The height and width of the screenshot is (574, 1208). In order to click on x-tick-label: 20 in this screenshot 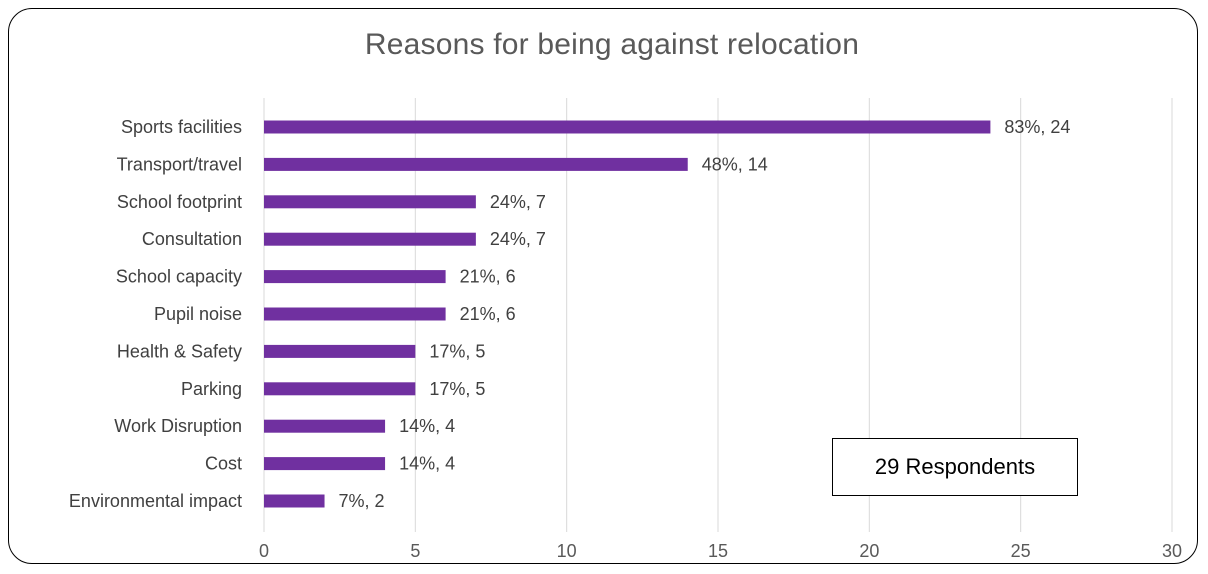, I will do `click(869, 551)`.